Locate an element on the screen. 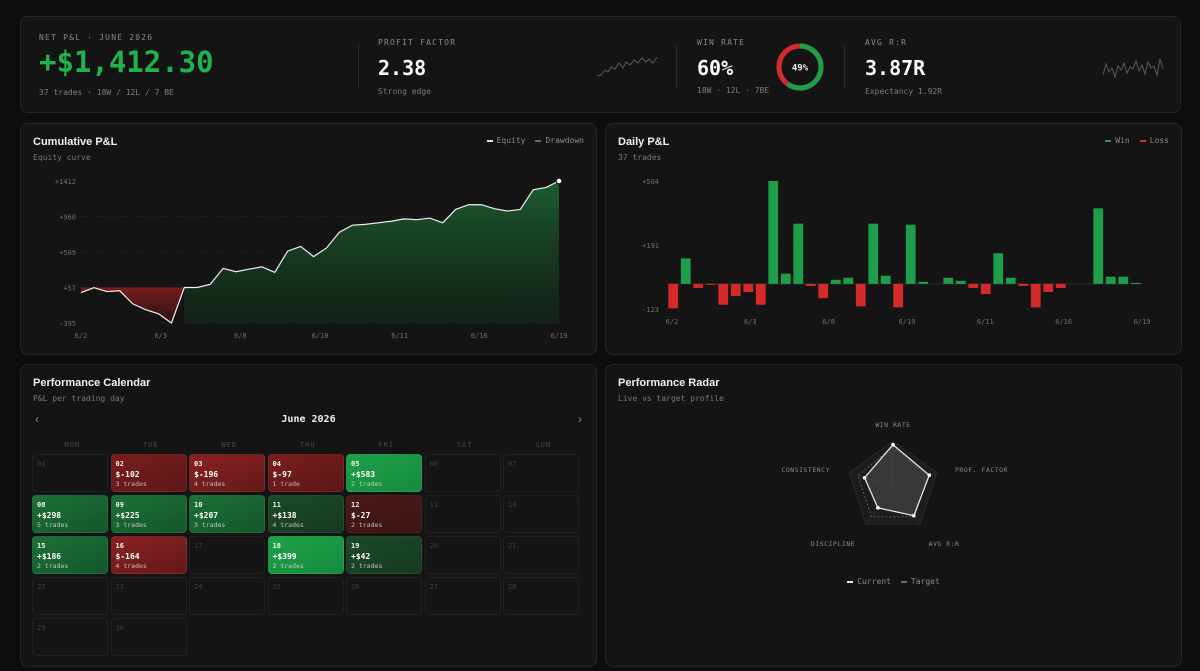 The width and height of the screenshot is (1200, 671). calendar-day: 09 +$225 3 trades is located at coordinates (148, 514).